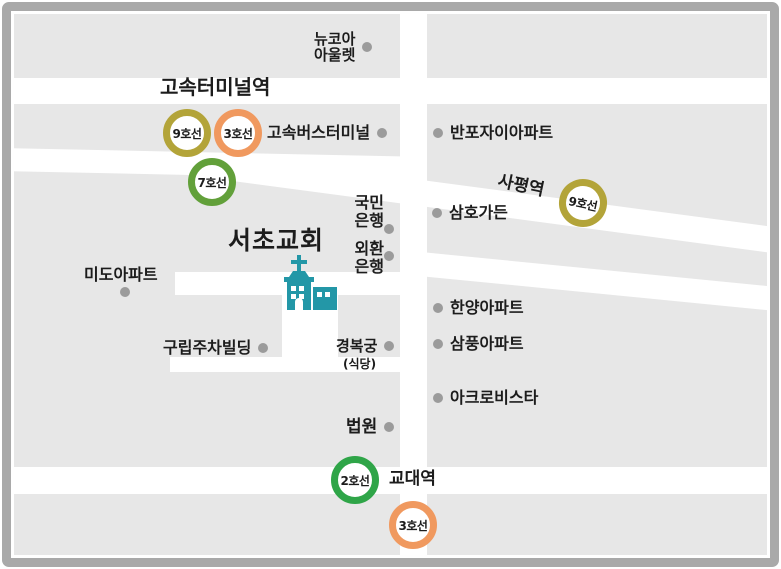  I want to click on landmark-label: 아크로비스타, so click(494, 397).